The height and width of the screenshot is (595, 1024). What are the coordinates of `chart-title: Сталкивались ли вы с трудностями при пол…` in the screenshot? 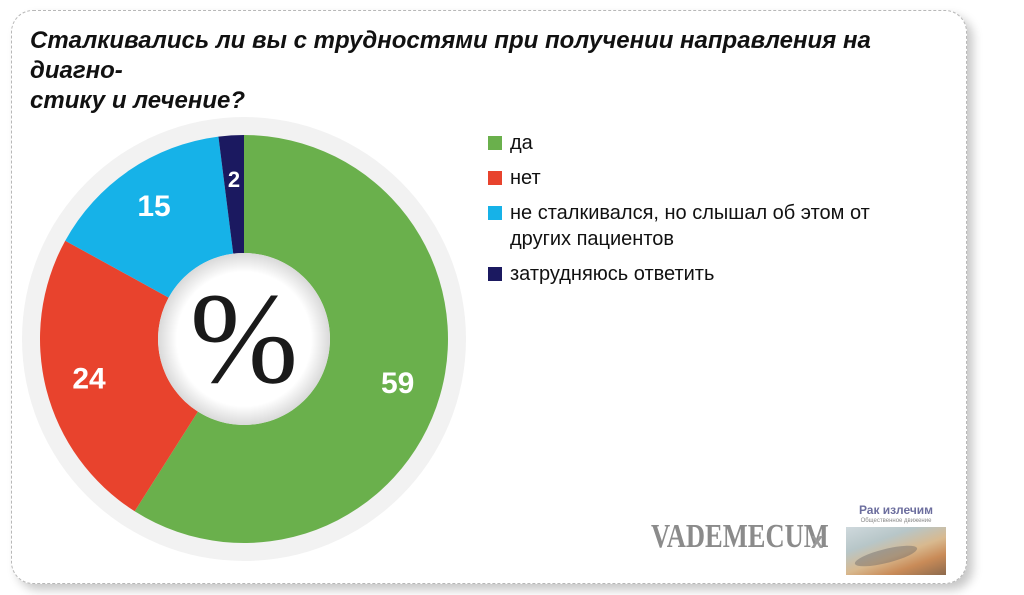 It's located at (490, 71).